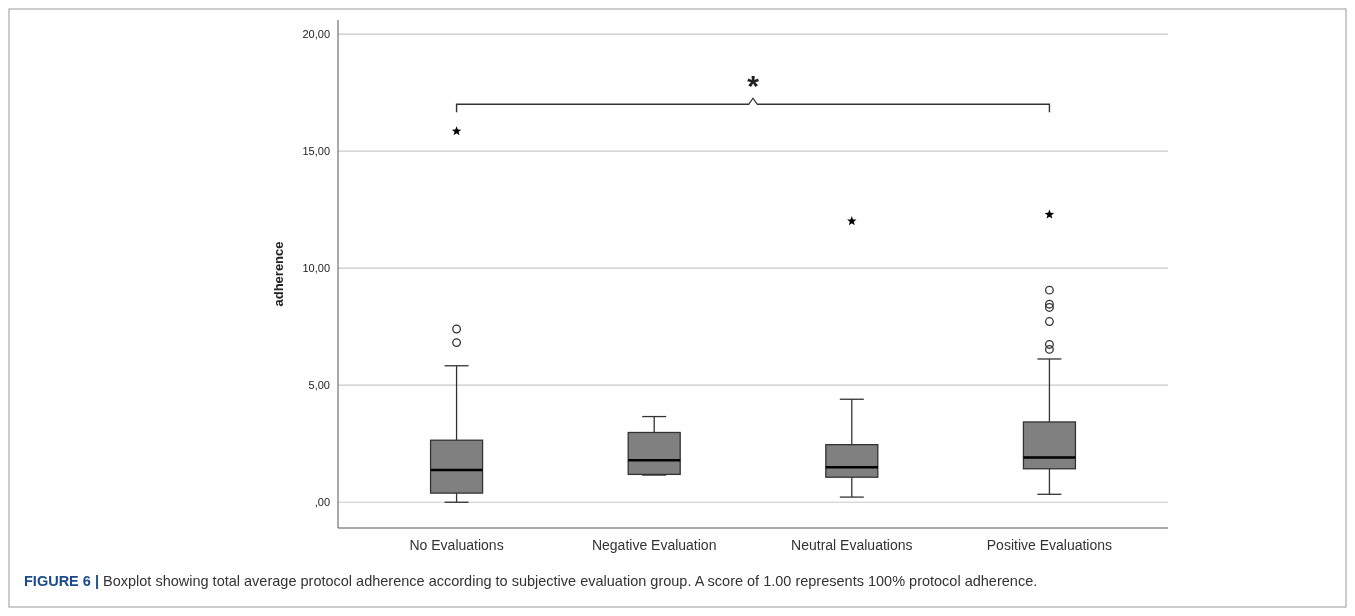 This screenshot has height=616, width=1355. Describe the element at coordinates (568, 581) in the screenshot. I see `text: Boxplot showing total average protocol adherence according to subjective evaluation group. A score of 1.00 represents 100% protocol adherence.` at that location.